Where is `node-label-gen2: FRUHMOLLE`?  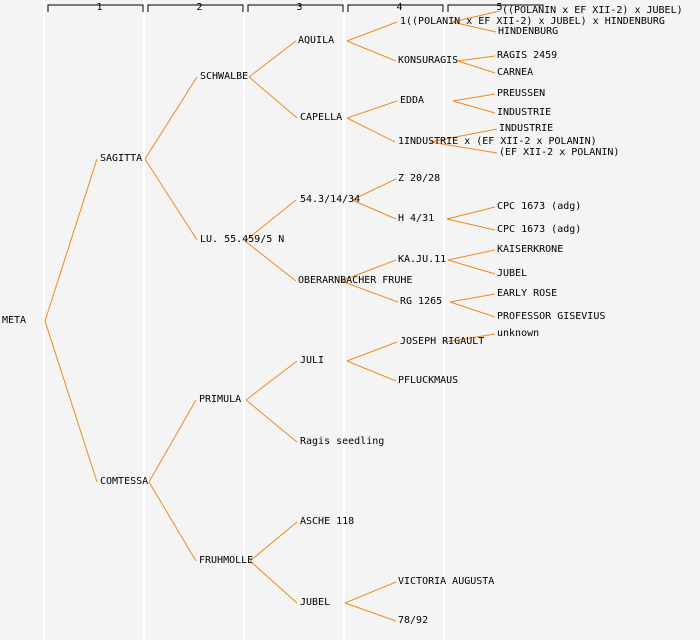
node-label-gen2: FRUHMOLLE is located at coordinates (226, 560).